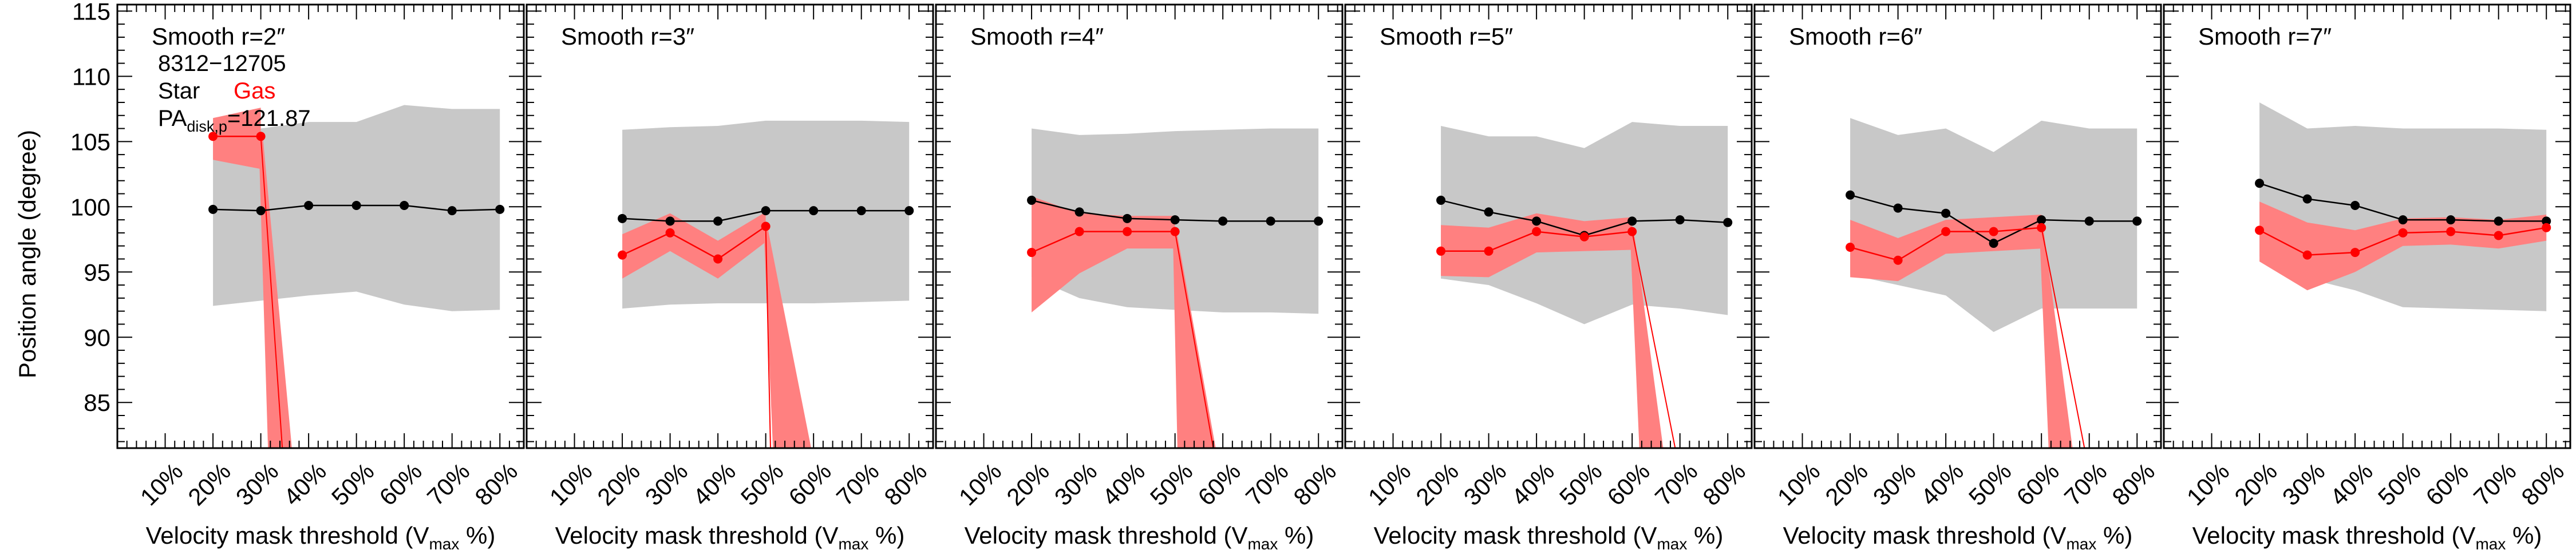 The image size is (2576, 558). What do you see at coordinates (730, 537) in the screenshot?
I see `panel-2-x-axis-label: Velocity mask threshold (Vmax %)` at bounding box center [730, 537].